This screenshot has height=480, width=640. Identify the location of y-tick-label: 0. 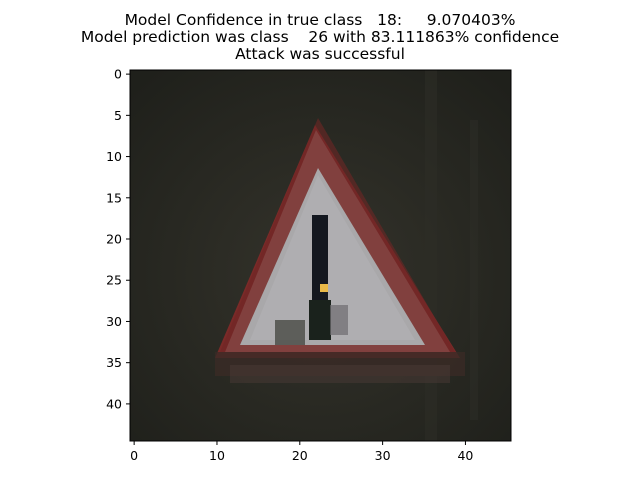
(118, 74).